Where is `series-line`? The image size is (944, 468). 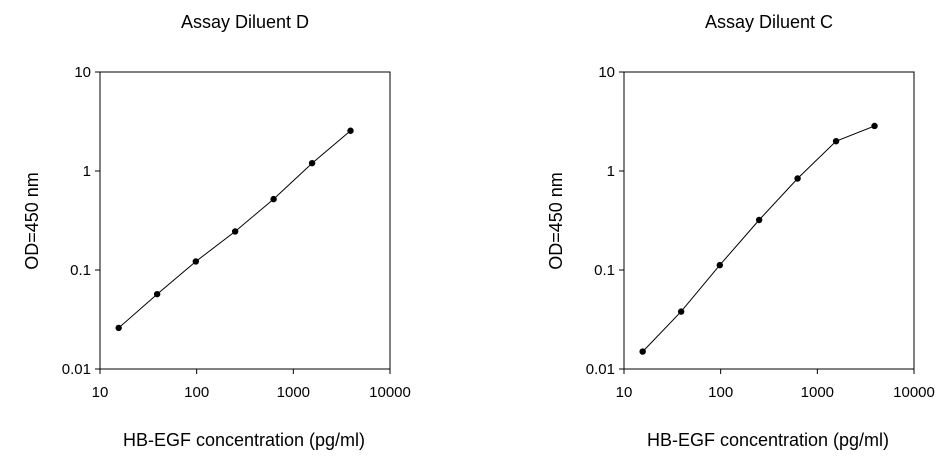 series-line is located at coordinates (758, 238).